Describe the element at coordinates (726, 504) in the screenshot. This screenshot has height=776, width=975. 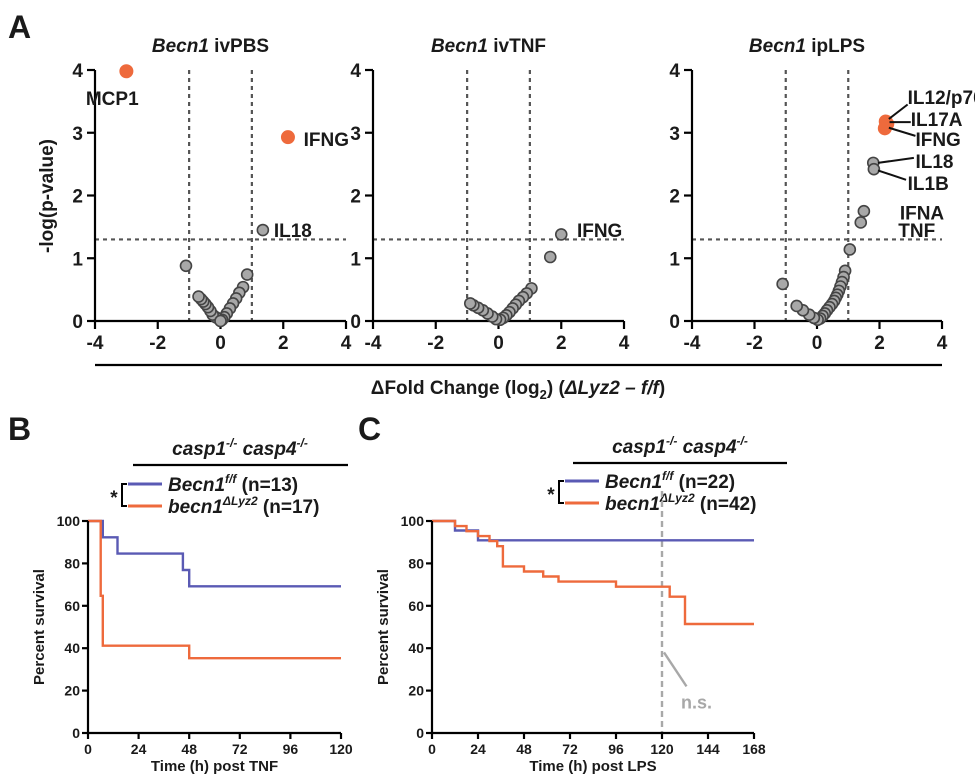
I see `legend-count: (n=42)` at that location.